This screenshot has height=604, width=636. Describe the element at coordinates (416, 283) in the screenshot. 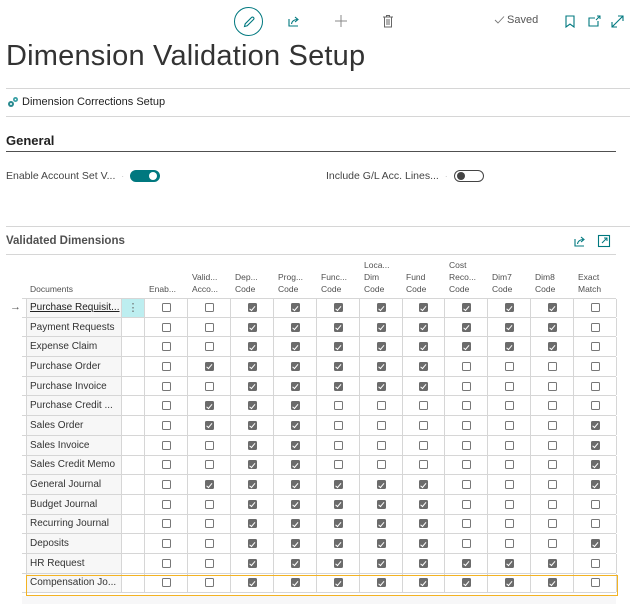

I see `column-header-fund: Fund Code` at that location.